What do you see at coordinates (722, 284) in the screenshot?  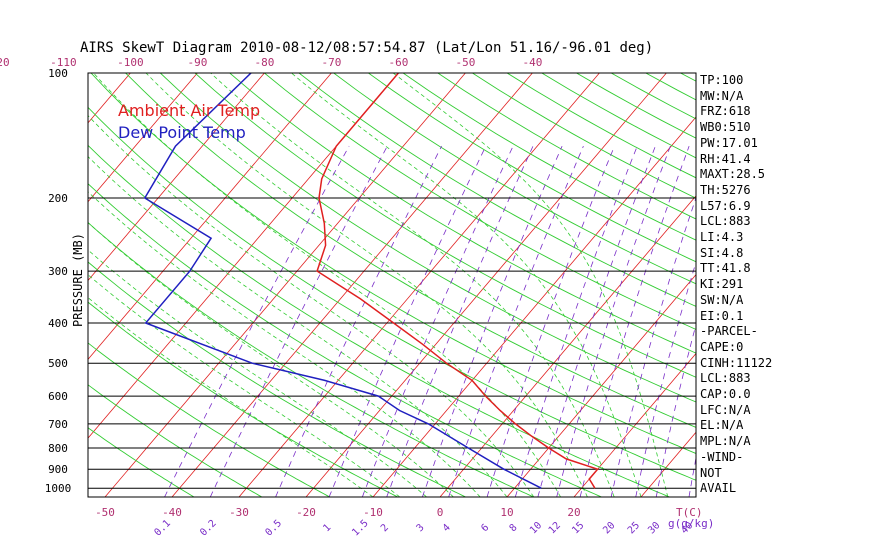 I see `stat-line: KI:291` at bounding box center [722, 284].